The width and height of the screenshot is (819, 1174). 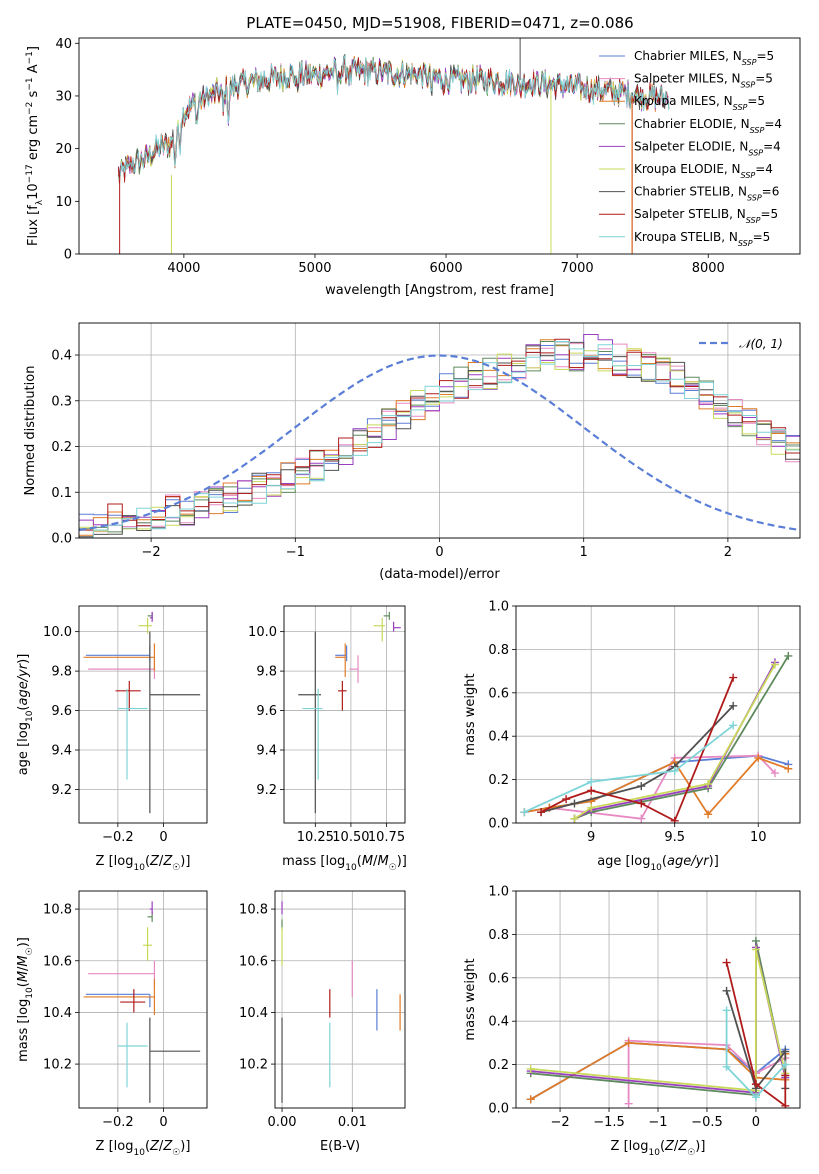 I want to click on line-group, so click(x=656, y=737).